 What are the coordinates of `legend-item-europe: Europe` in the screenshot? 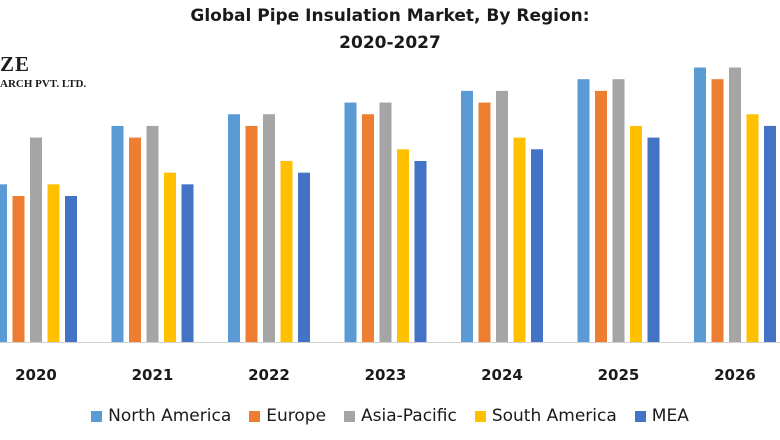 It's located at (287, 416).